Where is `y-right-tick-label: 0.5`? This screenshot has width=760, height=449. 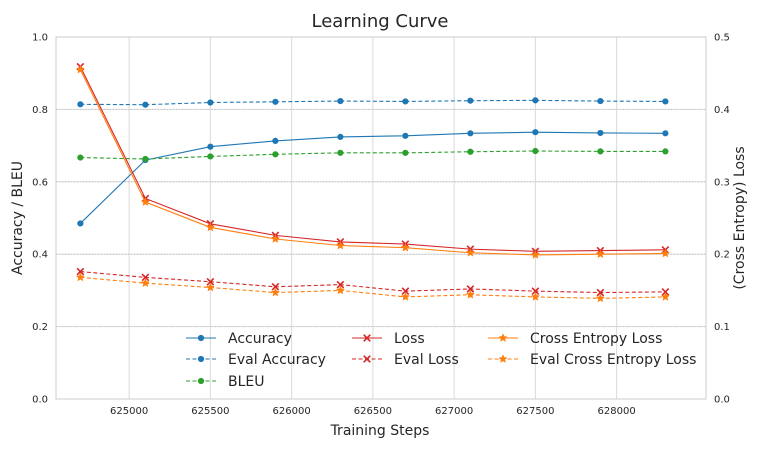 y-right-tick-label: 0.5 is located at coordinates (722, 38).